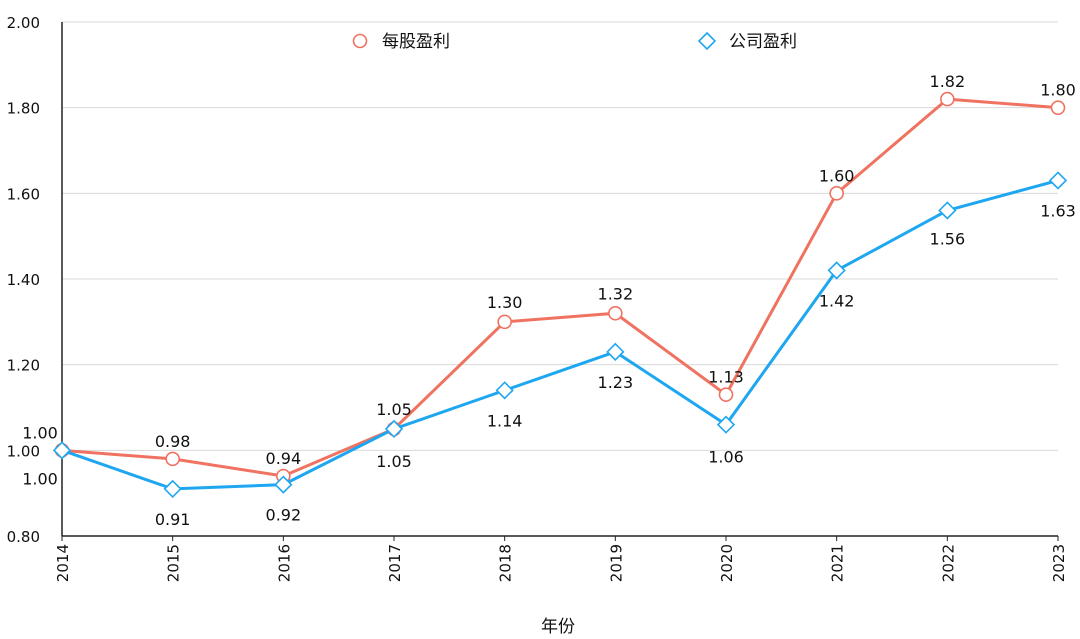 The height and width of the screenshot is (639, 1080). What do you see at coordinates (574, 41) in the screenshot?
I see `legend: 每股盈利 公司盈利` at bounding box center [574, 41].